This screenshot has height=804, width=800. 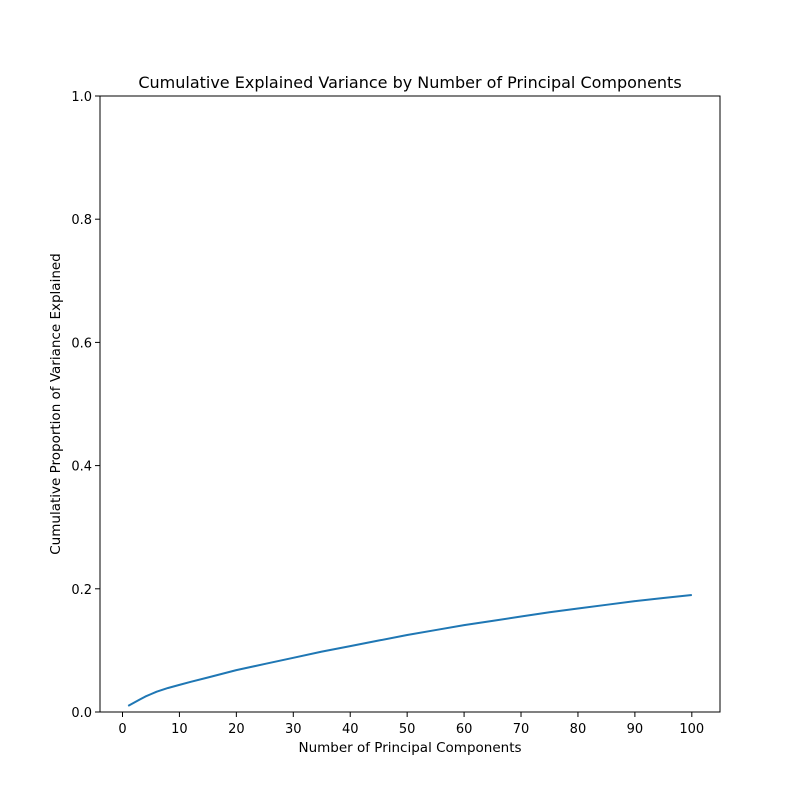 I want to click on x-tick-label: 100, so click(x=691, y=729).